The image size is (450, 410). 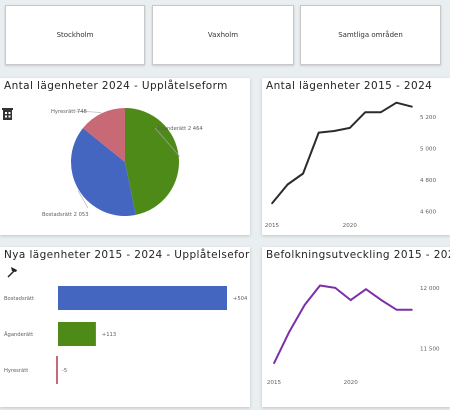 I want to click on panel-title: Befolkningsutveckling 2015 - 2024, so click(x=358, y=255).